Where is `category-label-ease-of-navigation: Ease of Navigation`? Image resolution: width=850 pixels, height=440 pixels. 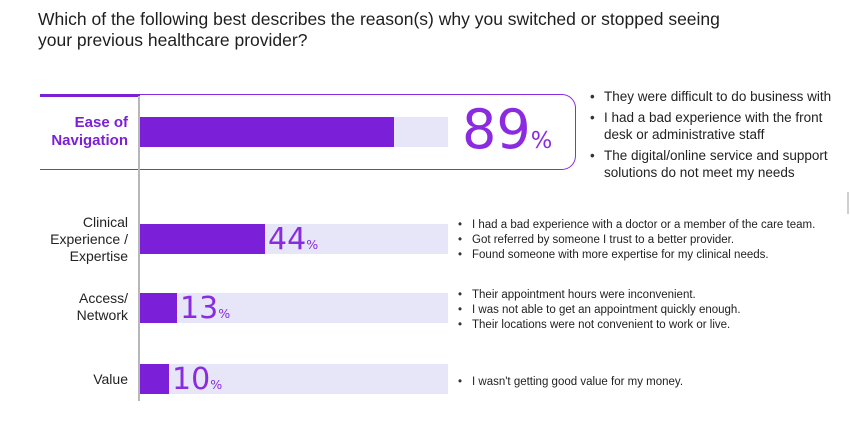
category-label-ease-of-navigation: Ease of Navigation is located at coordinates (89, 132).